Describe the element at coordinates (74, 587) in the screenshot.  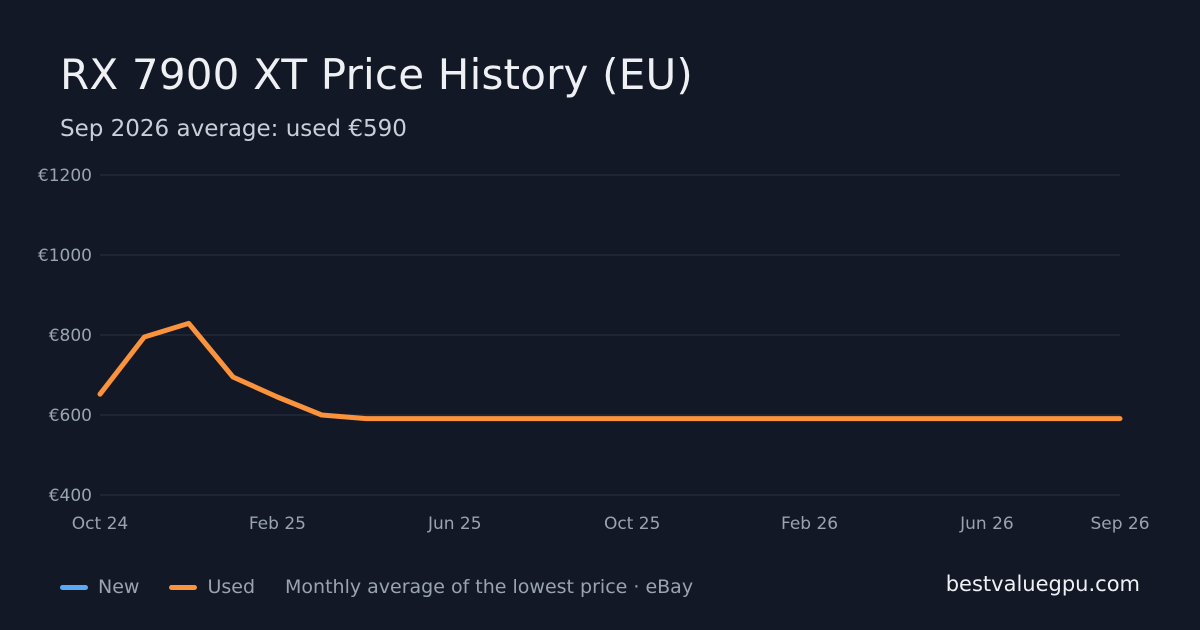
I see `legend-swatch-new` at that location.